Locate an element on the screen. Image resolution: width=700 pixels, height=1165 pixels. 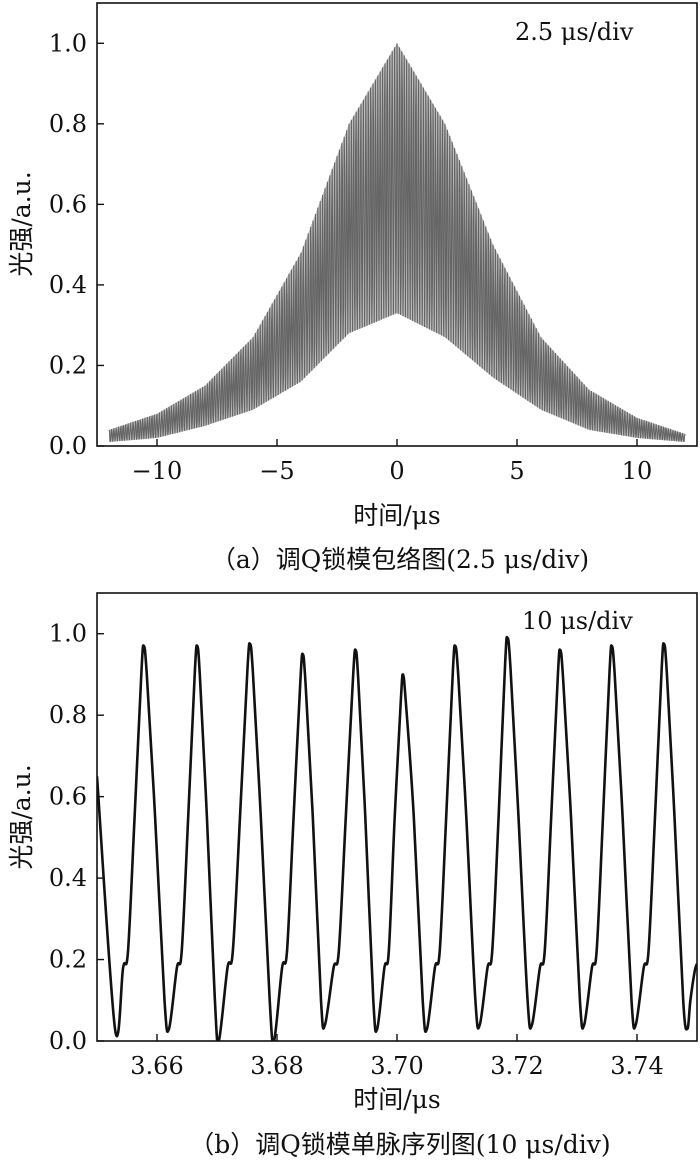
y-axis-title-b: 光强/a.u. is located at coordinates (21, 816).